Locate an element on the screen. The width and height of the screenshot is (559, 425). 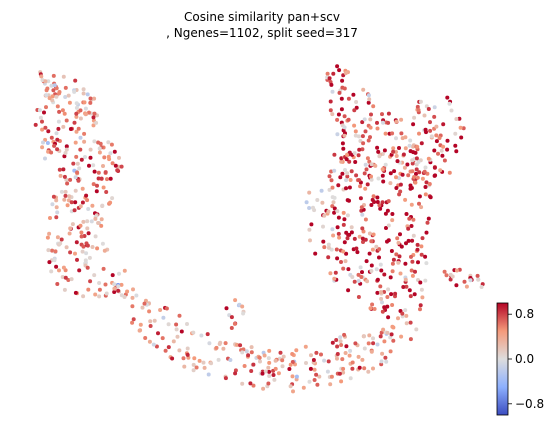
chart-title-line1: Cosine similarity pan+scv is located at coordinates (262, 17).